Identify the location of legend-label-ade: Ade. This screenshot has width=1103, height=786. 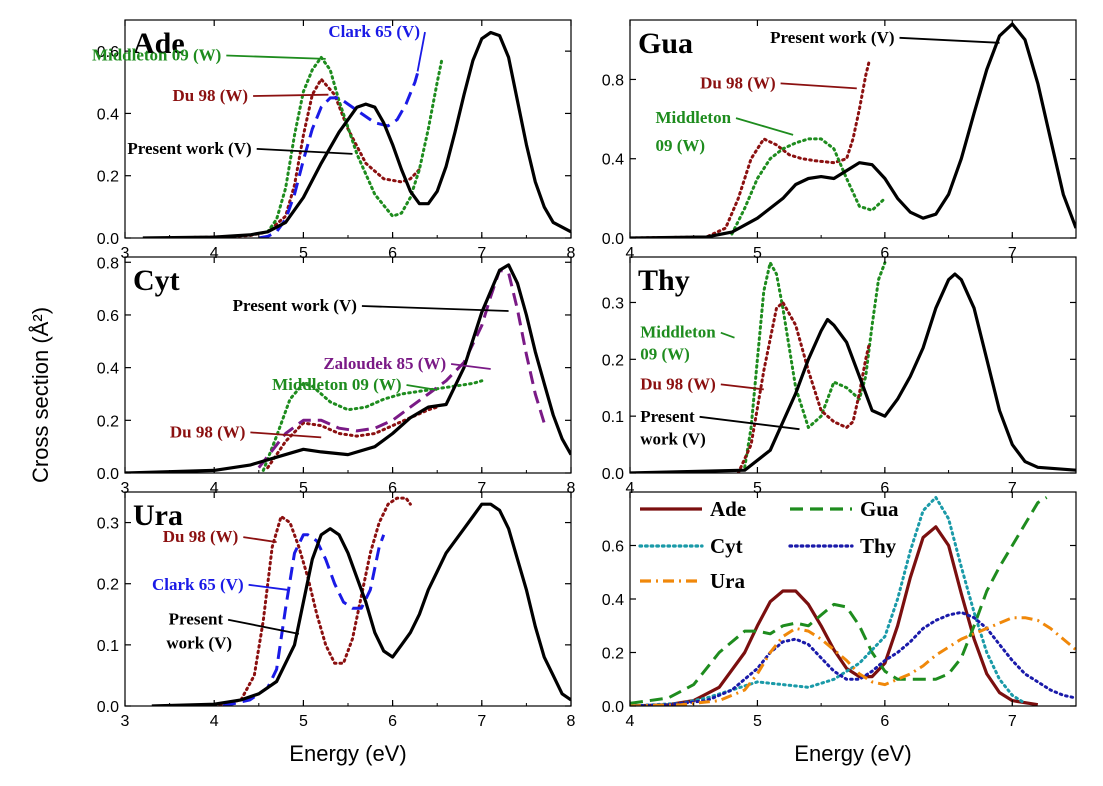
(728, 509).